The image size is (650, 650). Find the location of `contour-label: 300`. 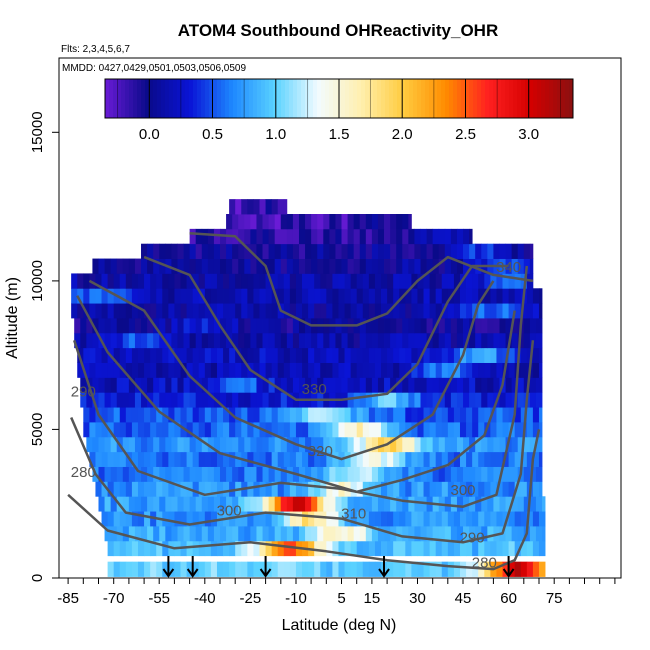

contour-label: 300 is located at coordinates (462, 490).